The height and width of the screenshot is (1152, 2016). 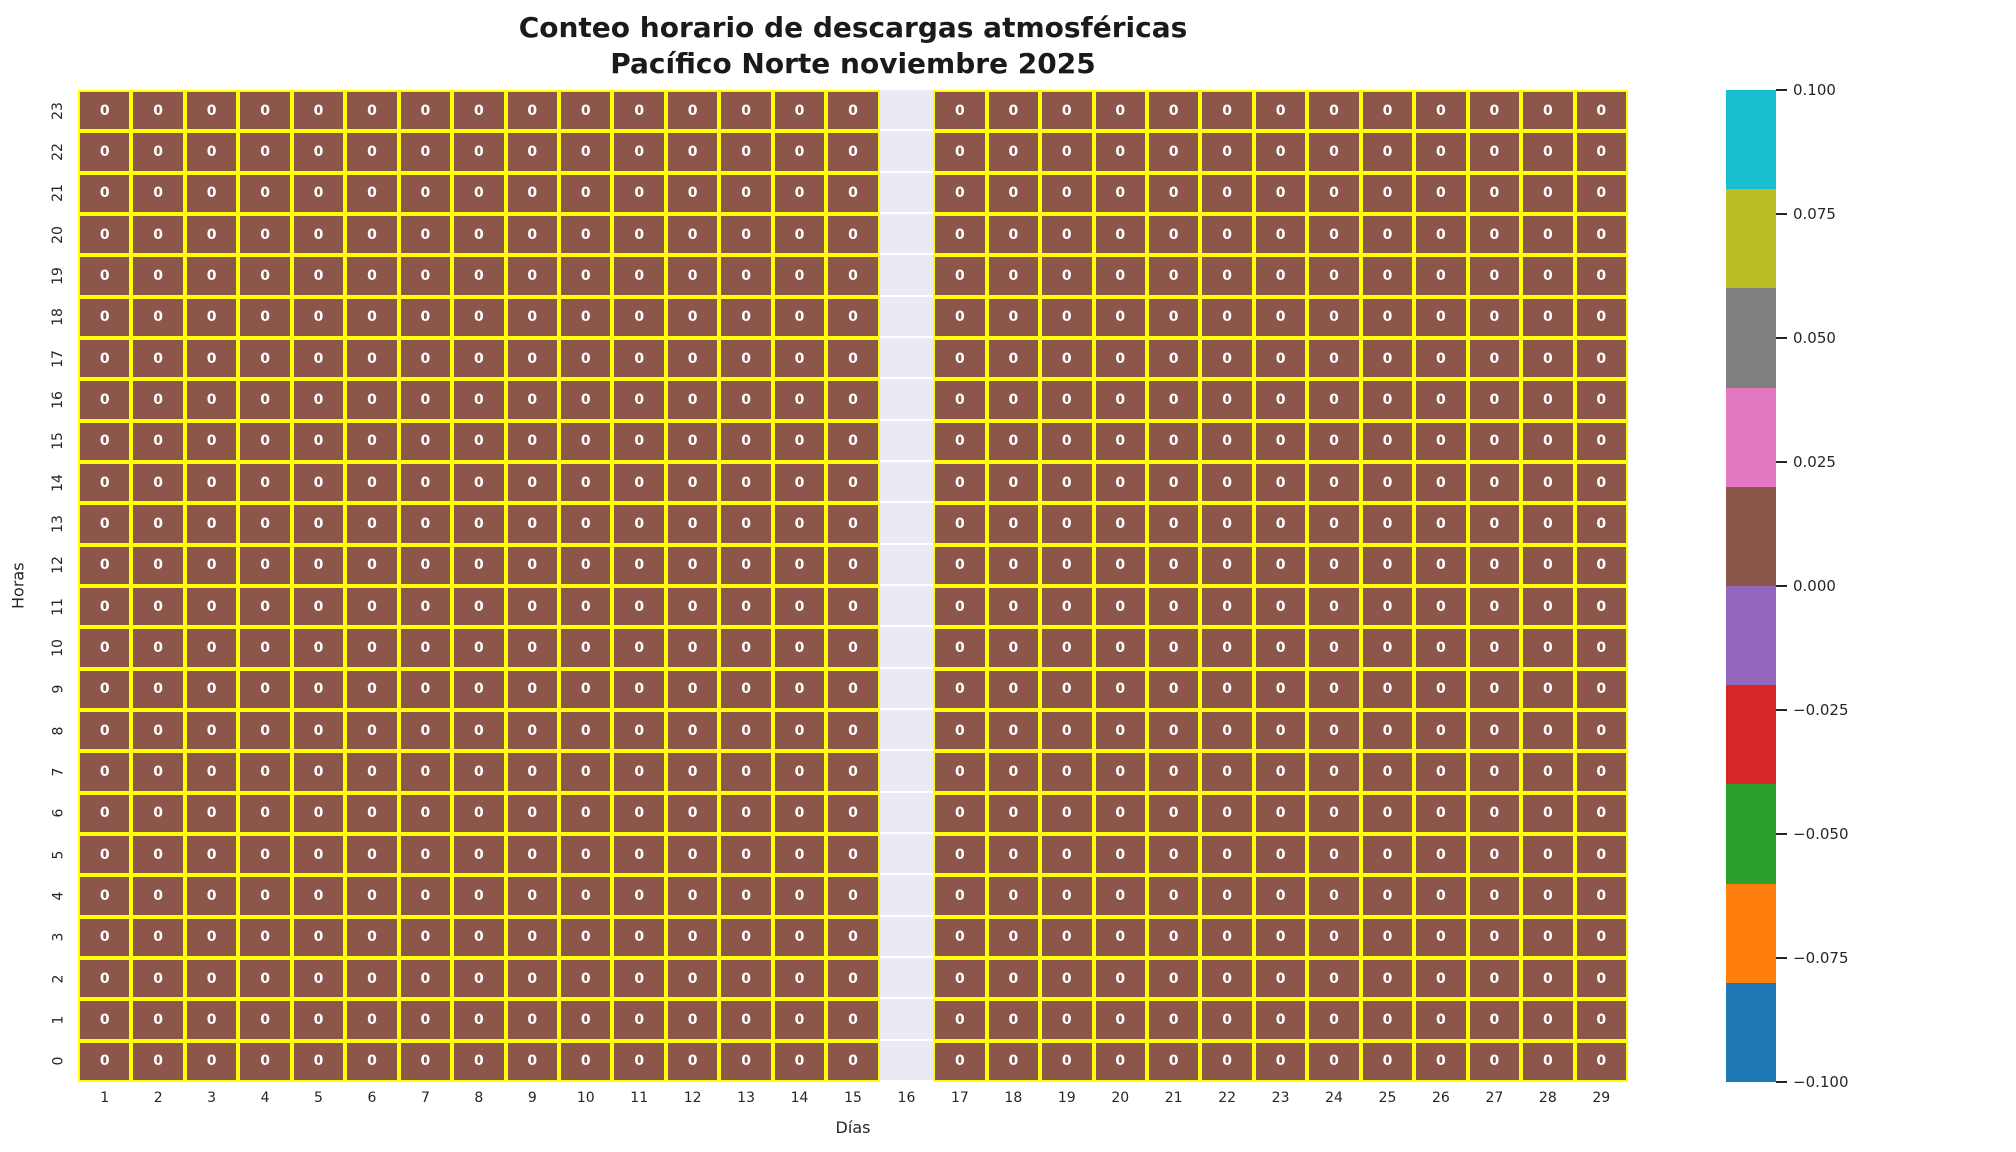 I want to click on x-tick-label: 12, so click(x=692, y=1098).